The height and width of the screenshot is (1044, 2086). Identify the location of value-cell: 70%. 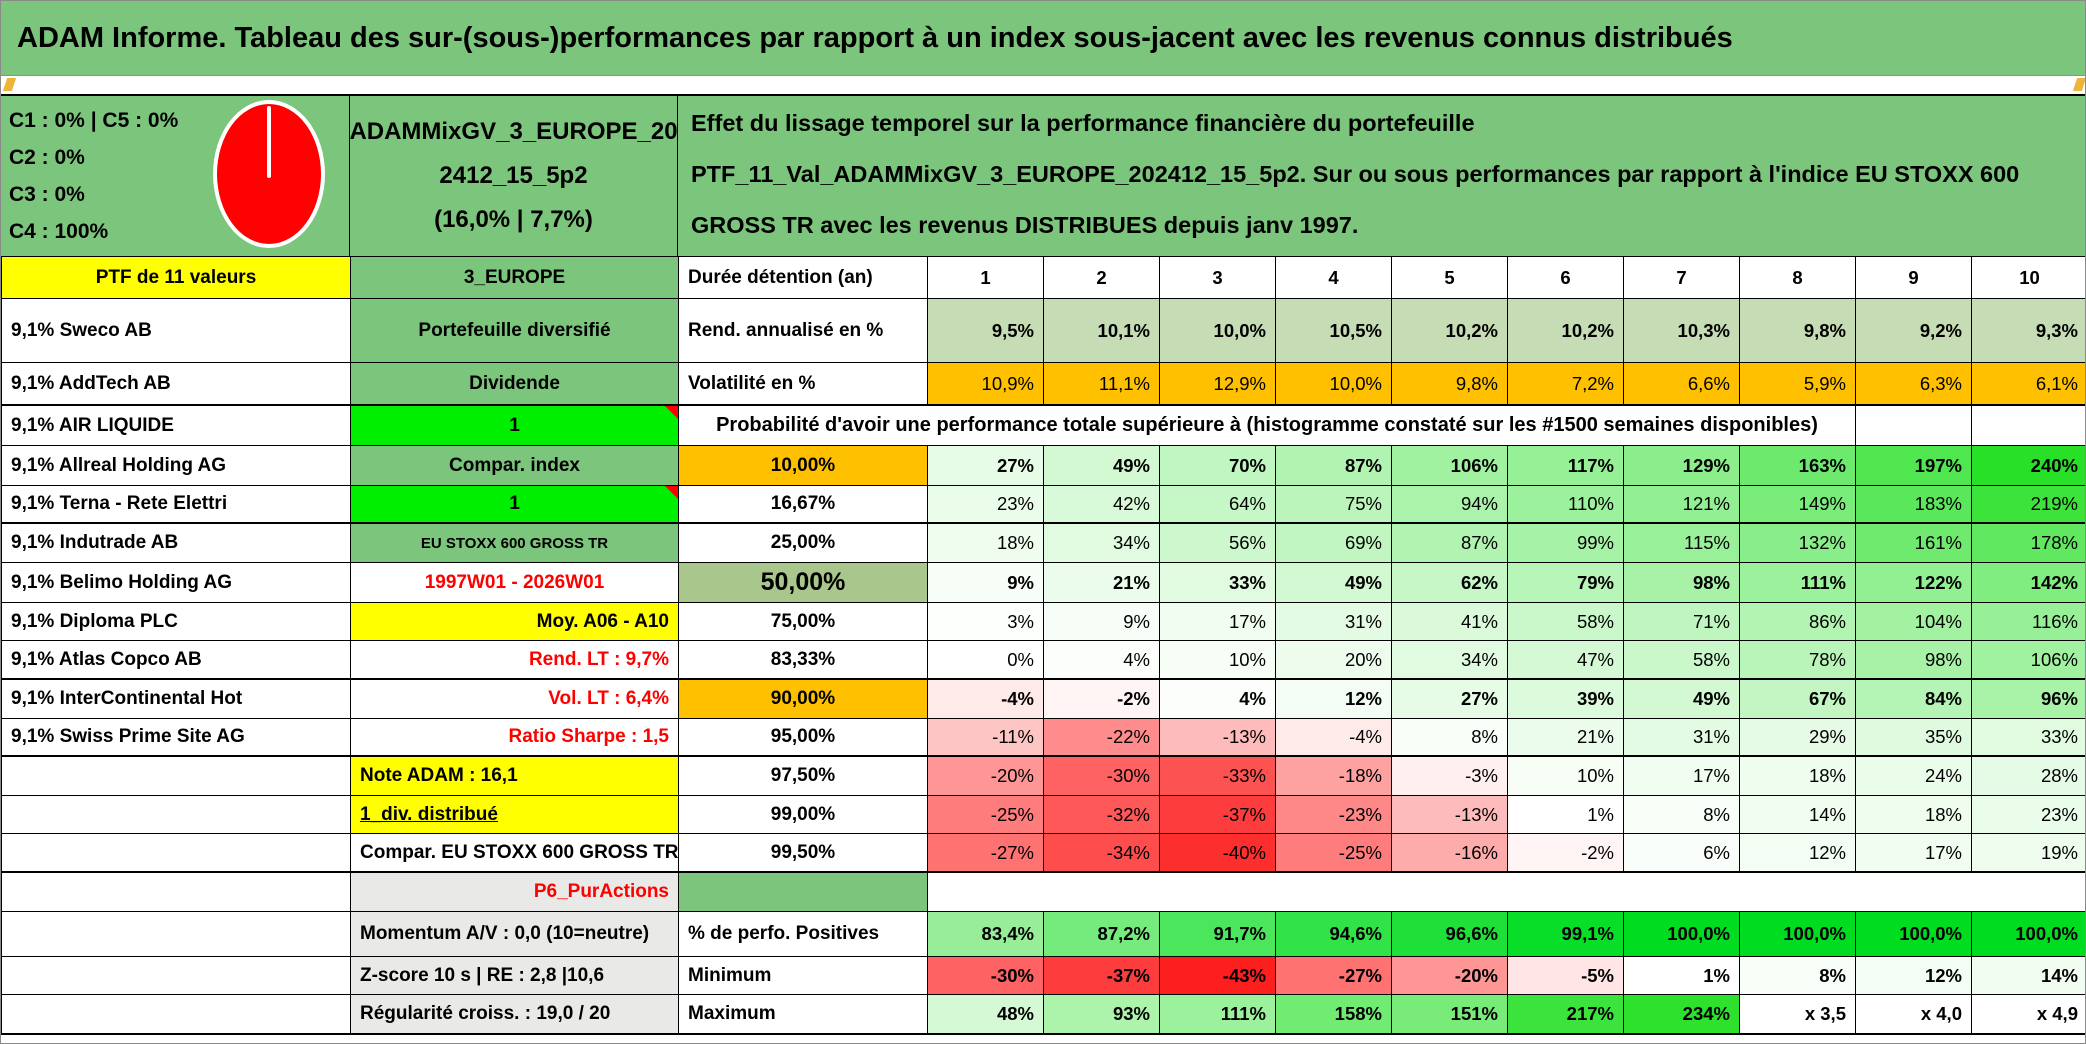
(1218, 466).